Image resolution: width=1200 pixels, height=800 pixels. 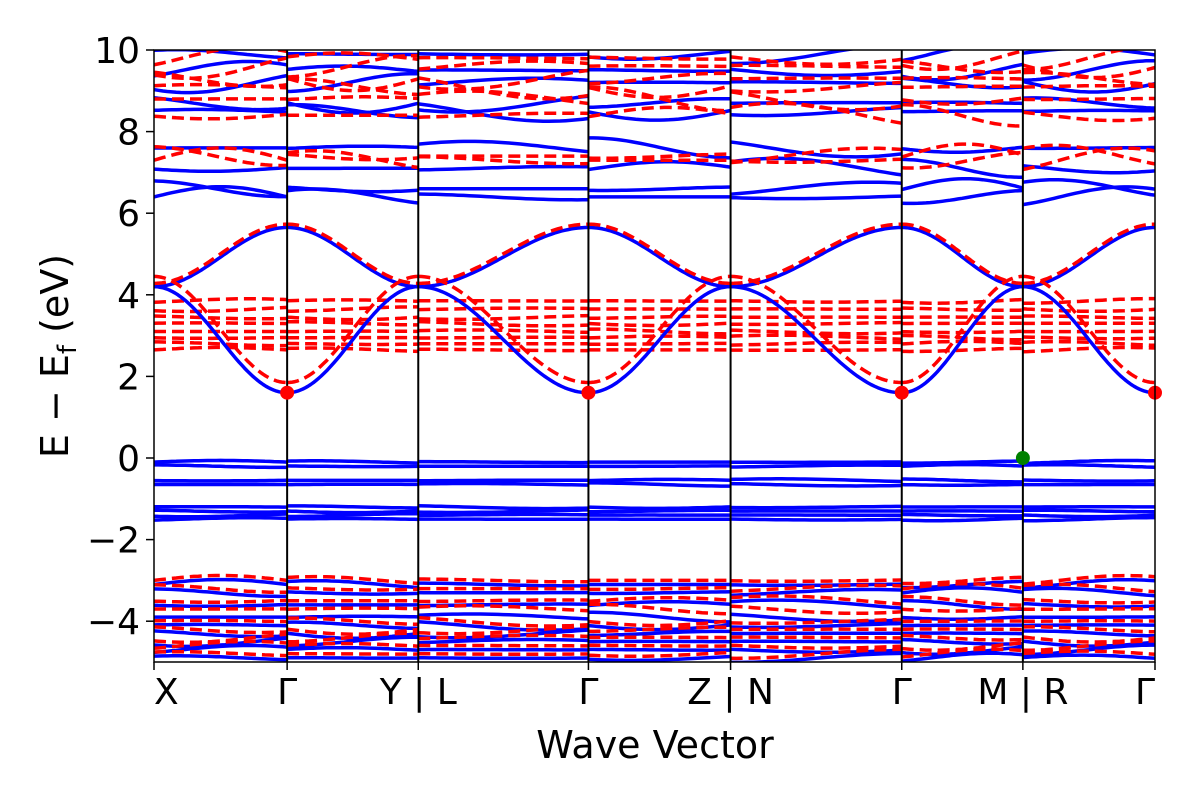 What do you see at coordinates (721, 425) in the screenshot?
I see `extremum-markers` at bounding box center [721, 425].